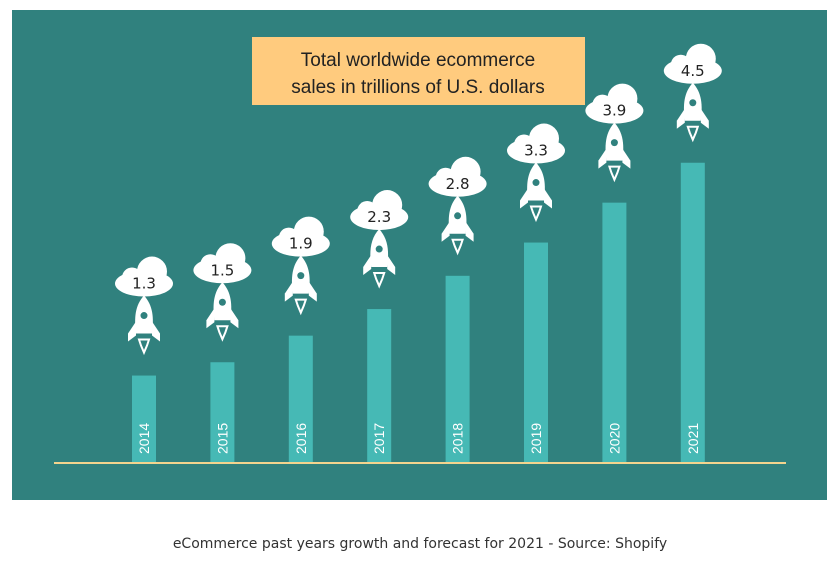 This screenshot has width=840, height=565. What do you see at coordinates (379, 438) in the screenshot?
I see `year-label-2017: 2017` at bounding box center [379, 438].